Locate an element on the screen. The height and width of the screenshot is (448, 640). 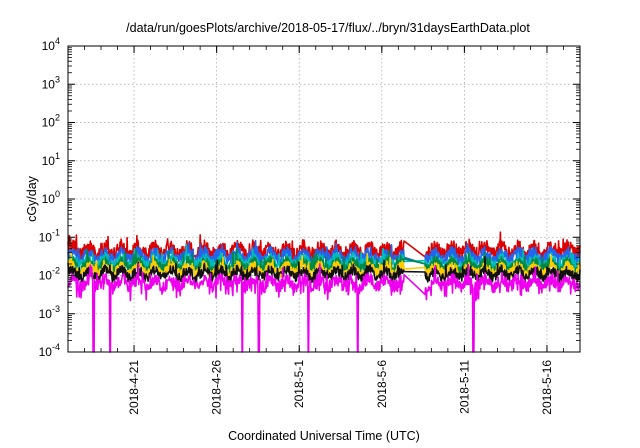
y-tick-exponent: 1 is located at coordinates (57, 156).